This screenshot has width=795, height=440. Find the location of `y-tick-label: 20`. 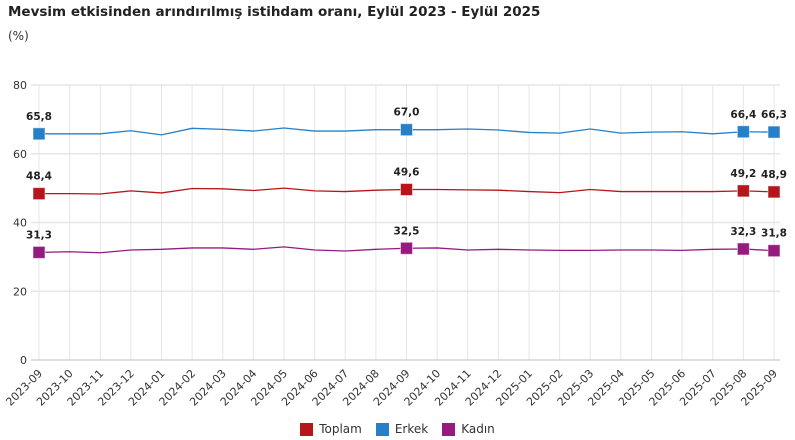

y-tick-label: 20 is located at coordinates (20, 291).